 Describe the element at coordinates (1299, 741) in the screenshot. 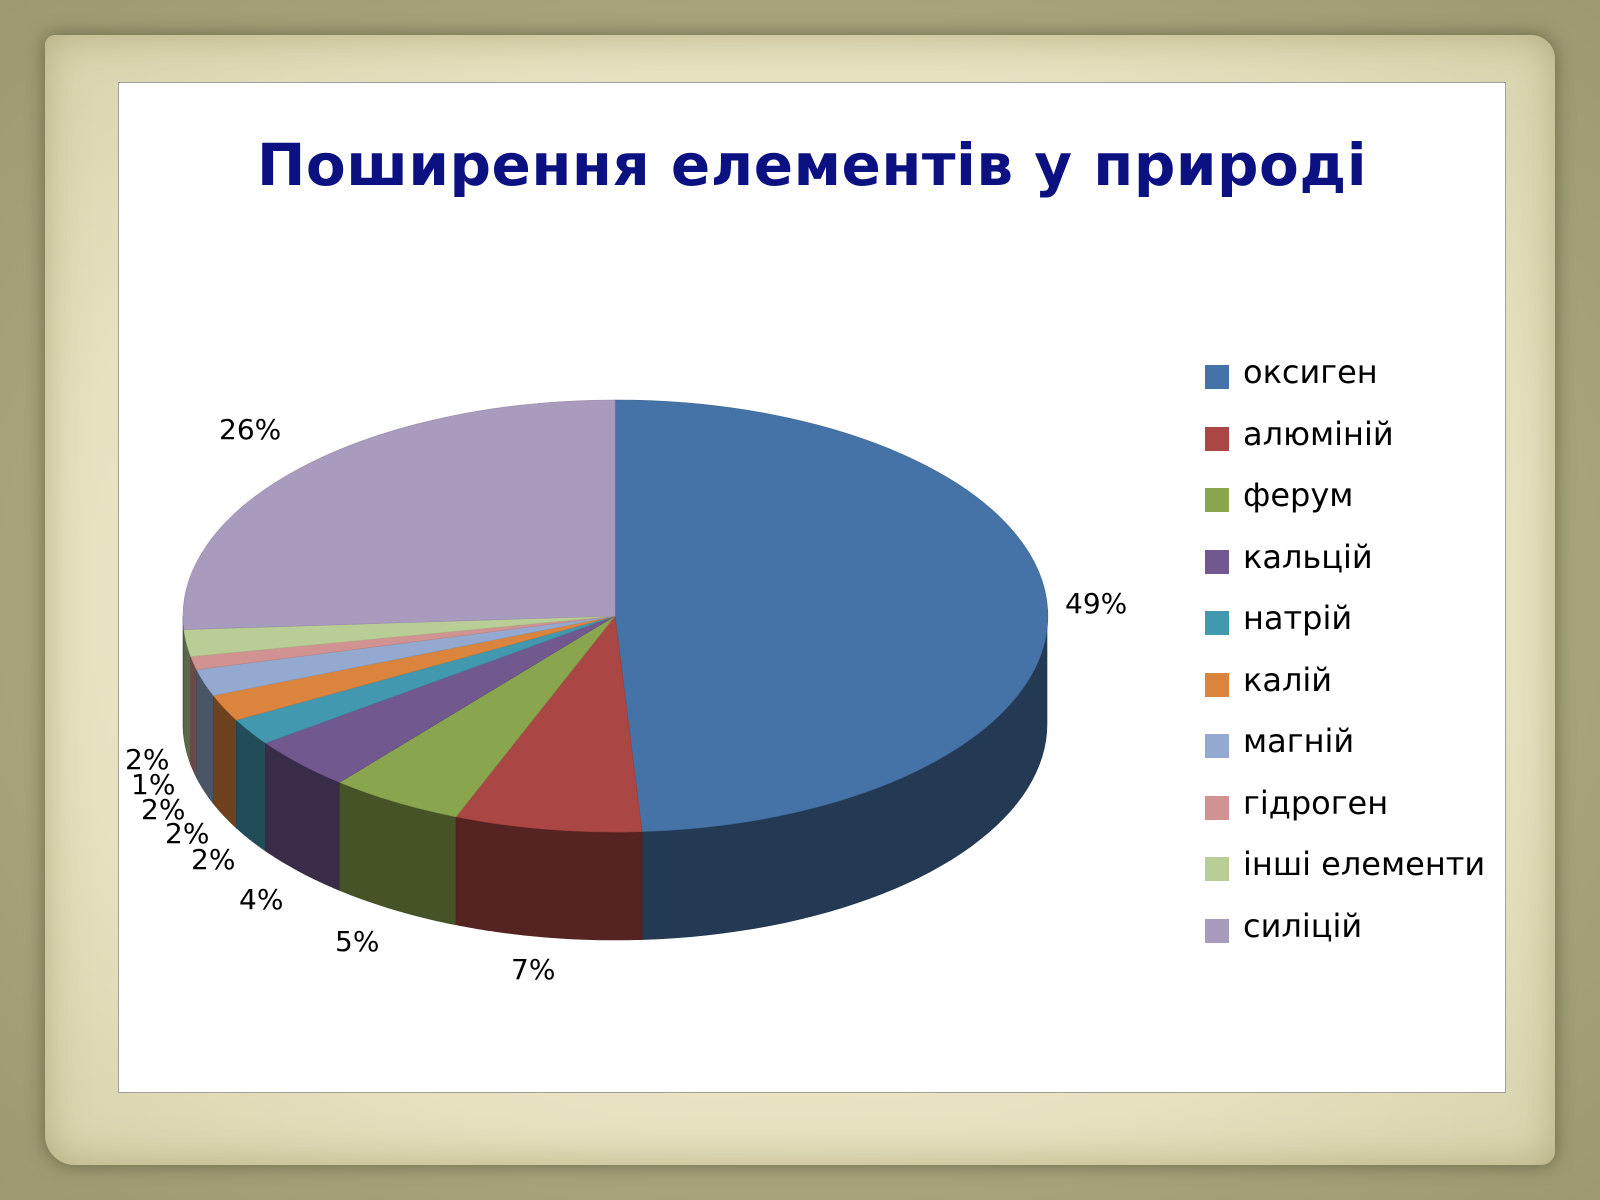

I see `legend-label: магній` at that location.